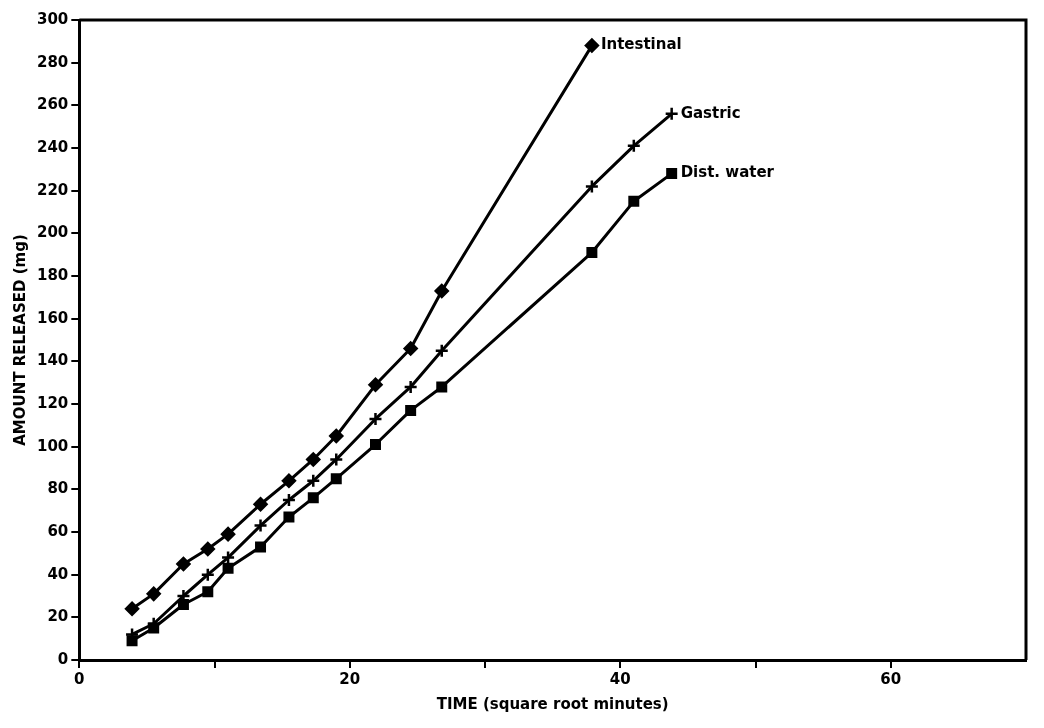  I want to click on x-tick-label: 20, so click(350, 678).